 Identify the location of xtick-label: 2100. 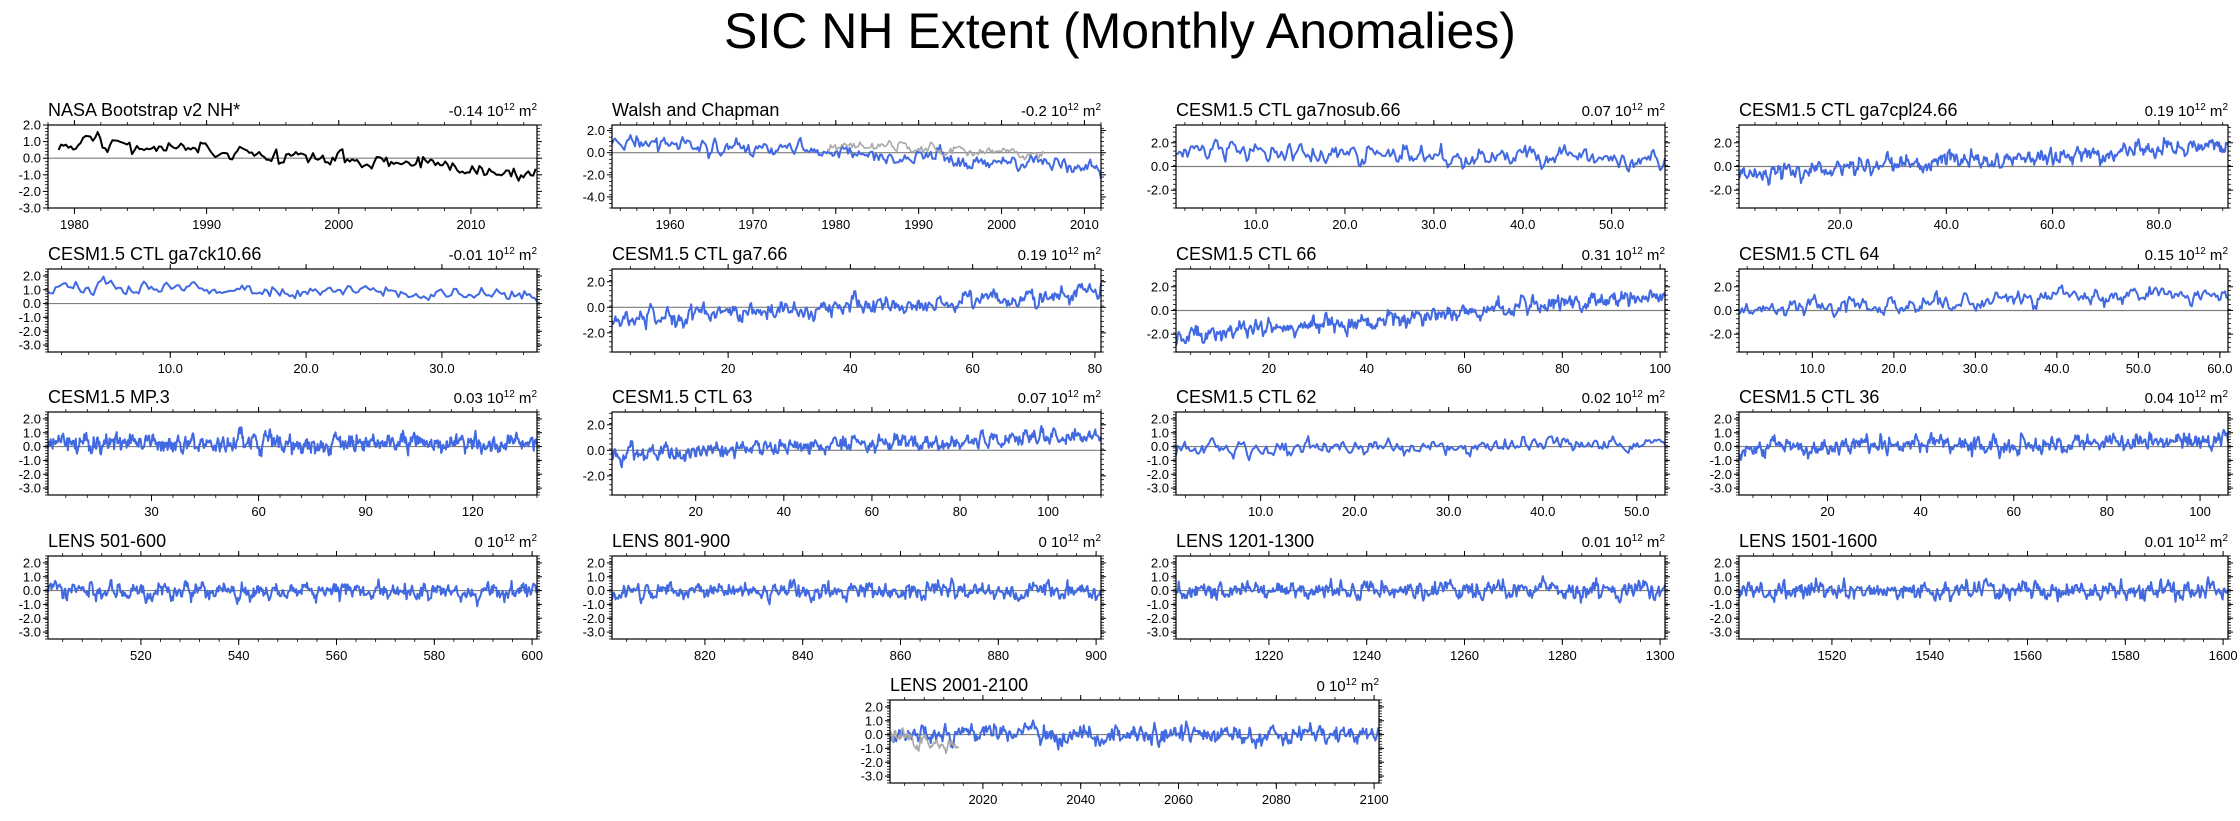
(1374, 799).